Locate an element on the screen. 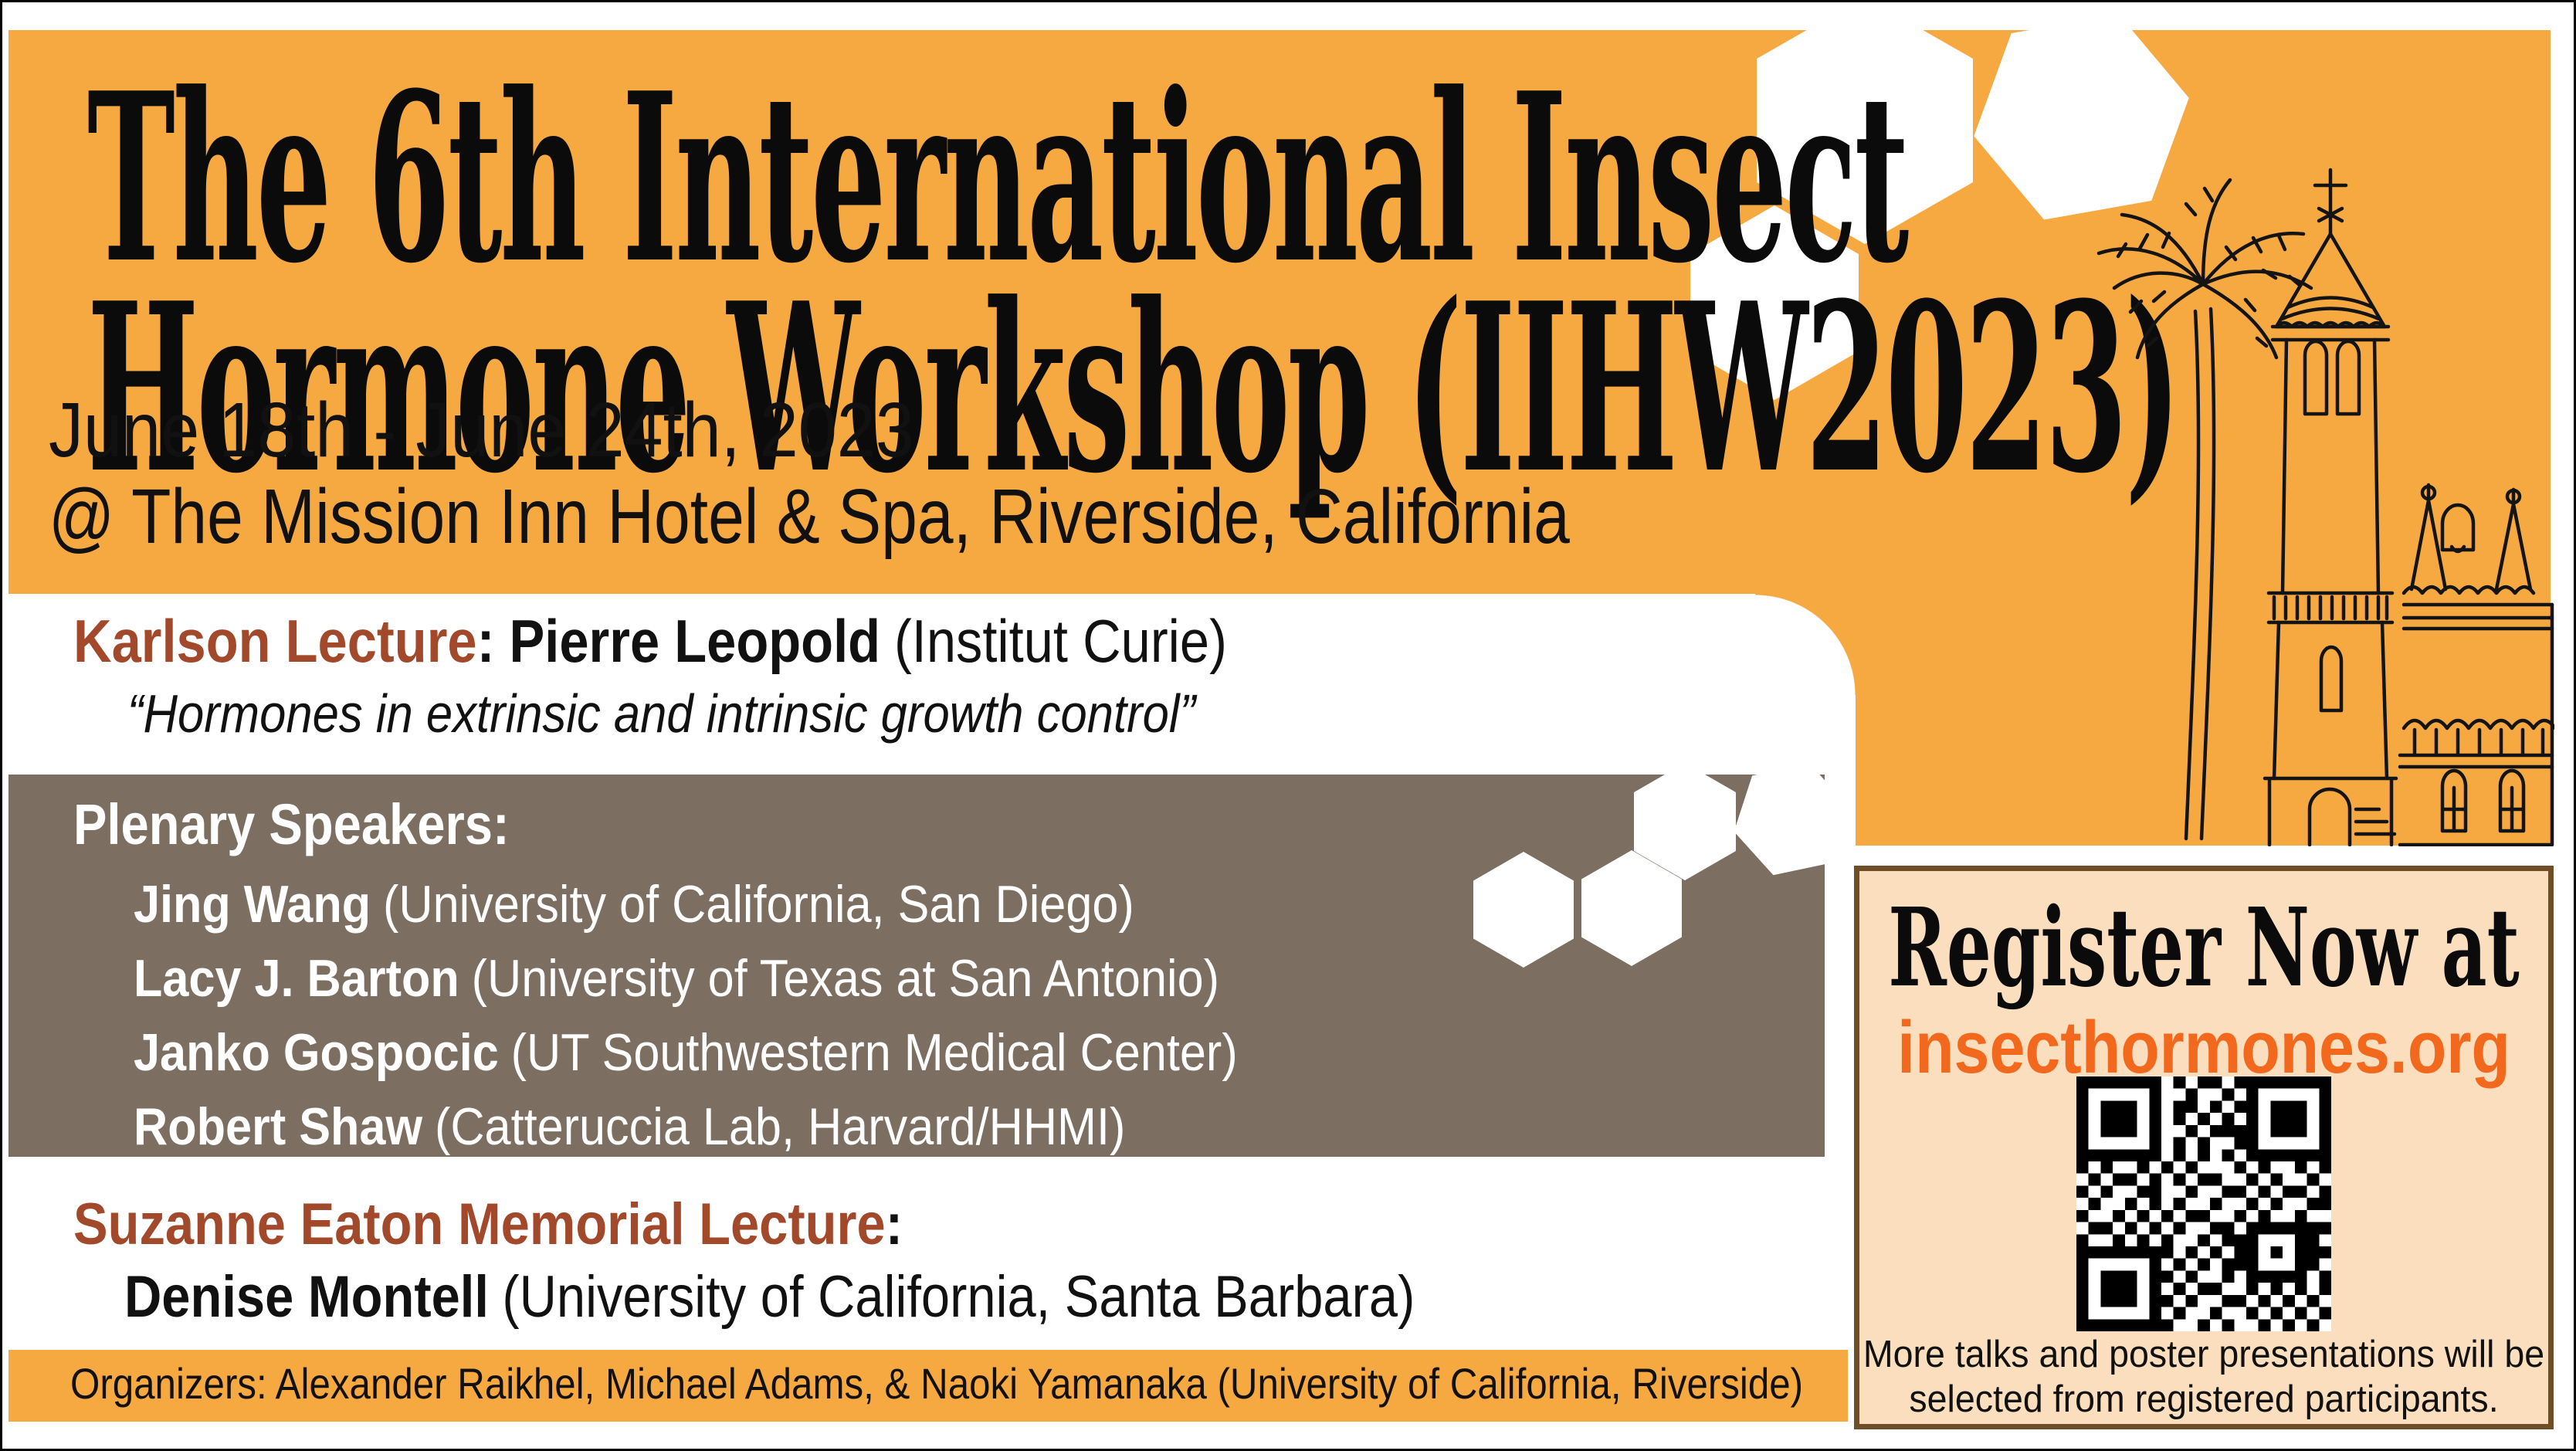 This screenshot has width=2576, height=1451. speaker-affiliation: (UT Southwestern Medical Center) is located at coordinates (874, 1052).